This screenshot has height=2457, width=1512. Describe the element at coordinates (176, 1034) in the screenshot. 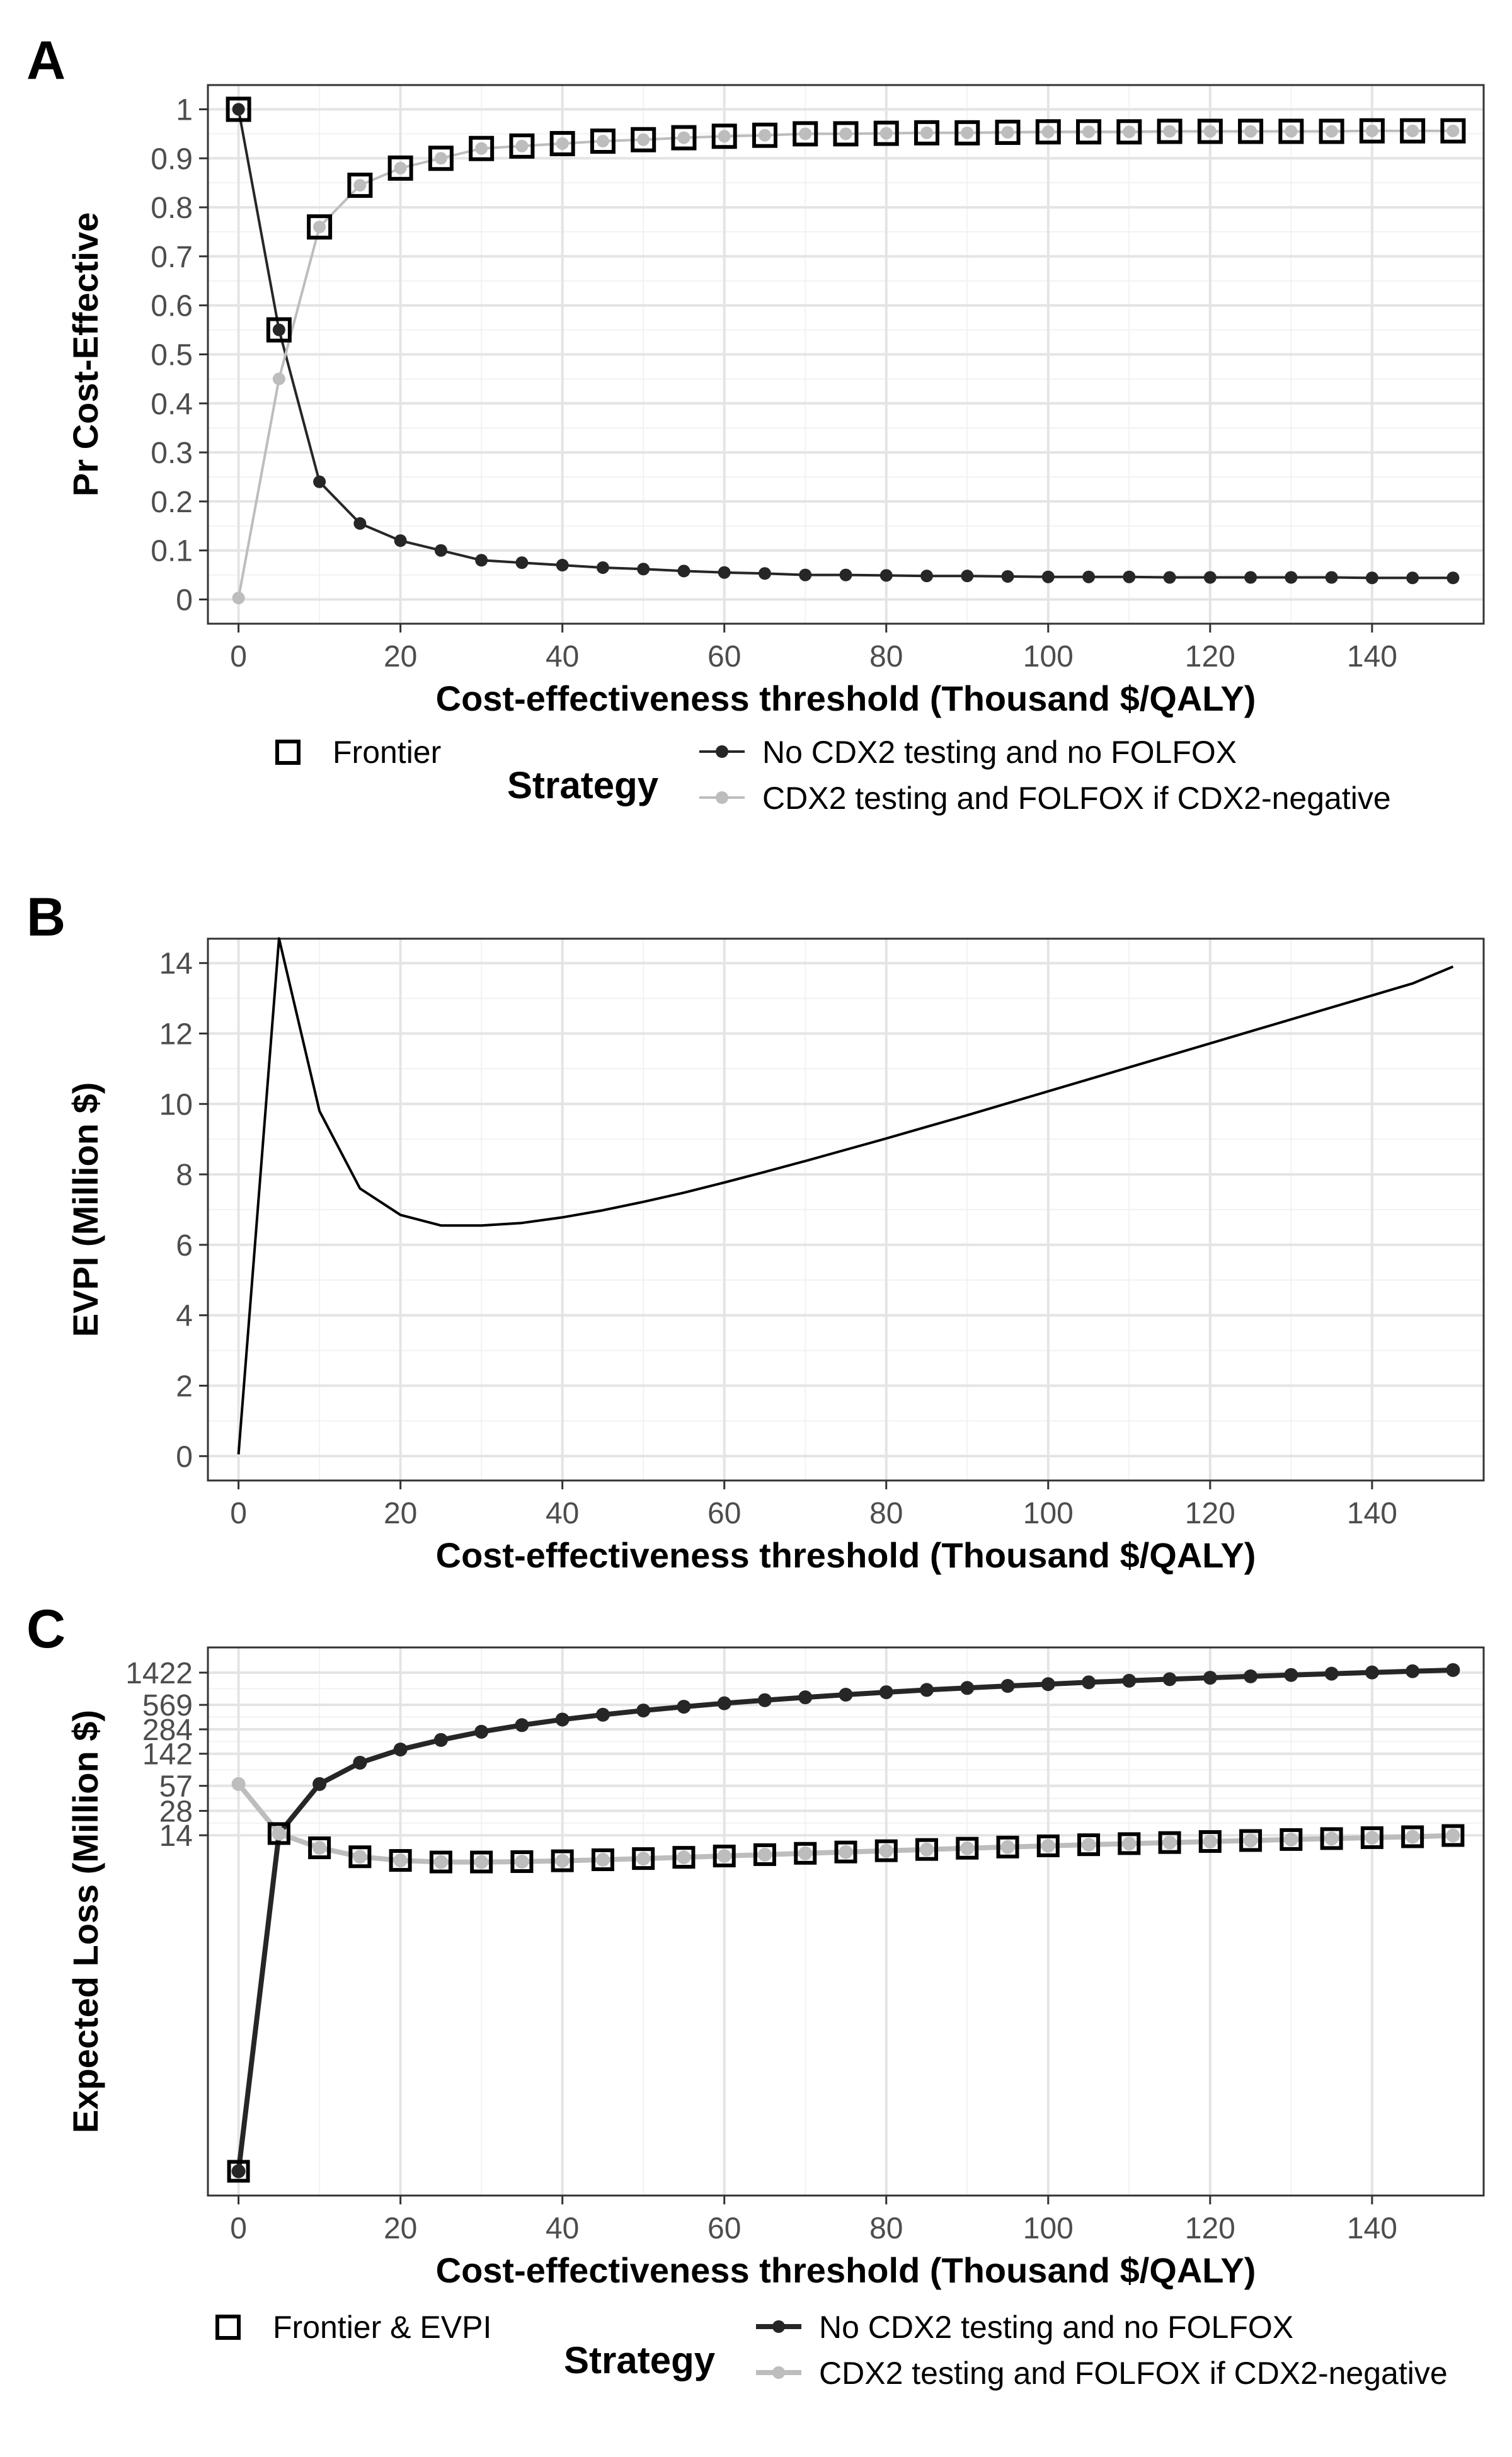

I see `y-tick-label: 12` at that location.